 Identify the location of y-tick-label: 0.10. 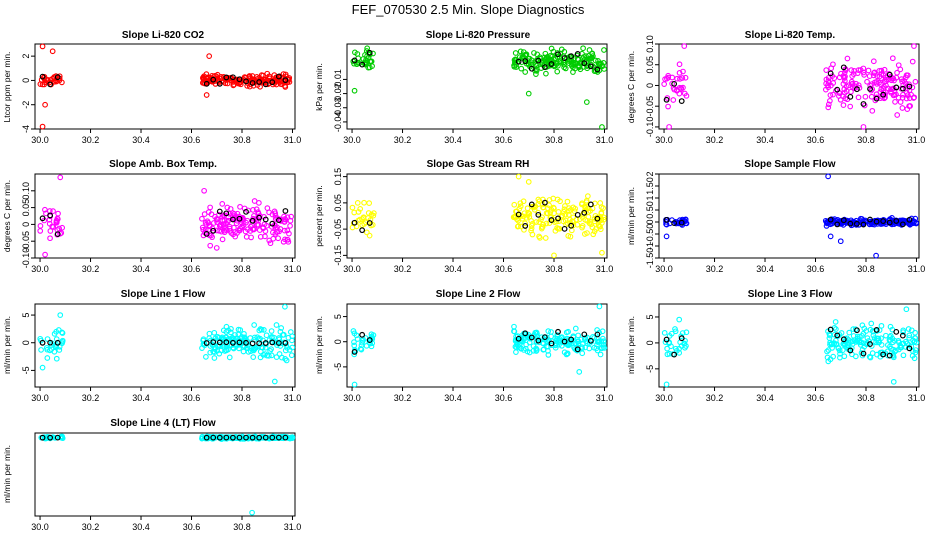
(26, 191).